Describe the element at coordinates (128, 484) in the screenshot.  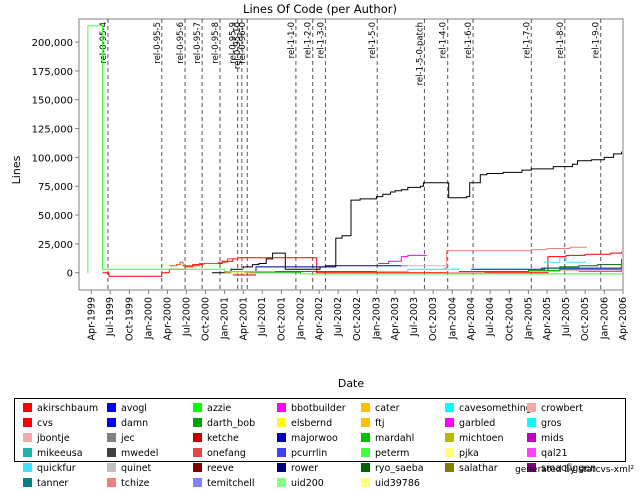
I see `legend-item: tchize` at that location.